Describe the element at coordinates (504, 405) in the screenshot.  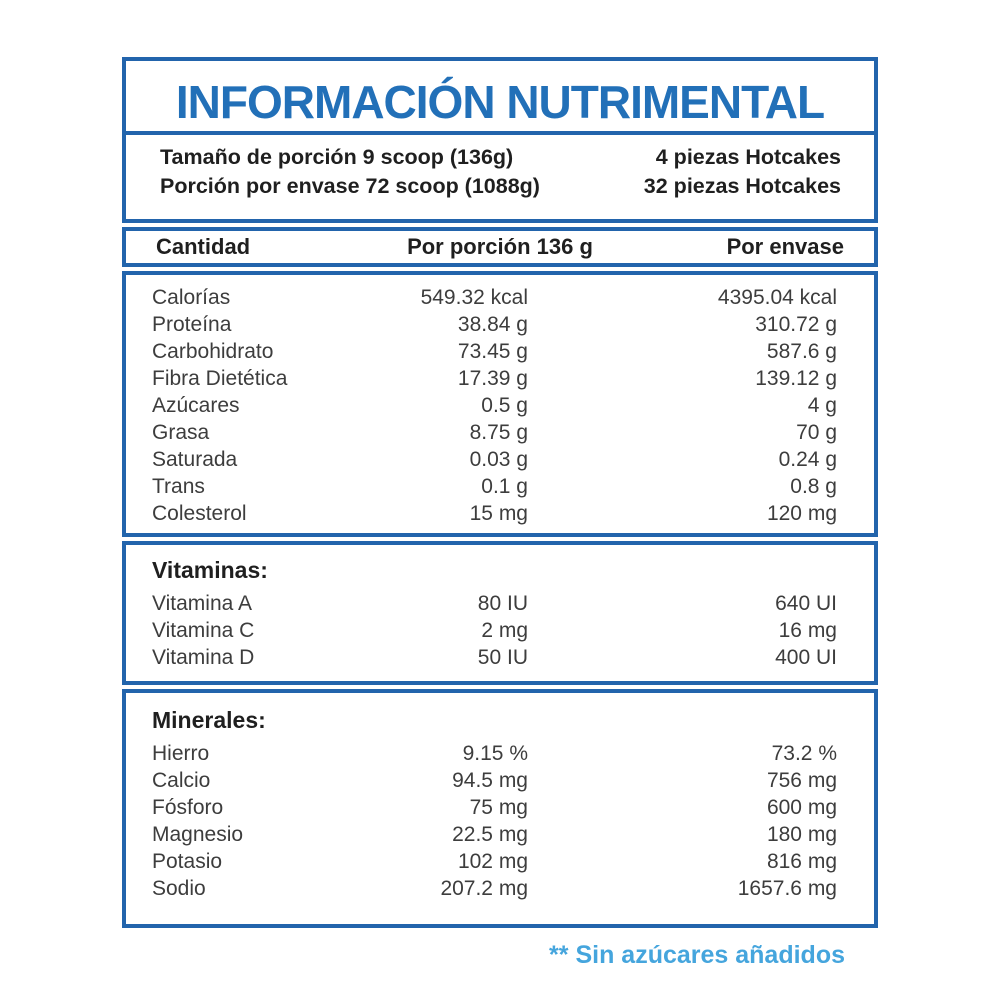
I see `nutrient-per-serving: 0.5 g` at that location.